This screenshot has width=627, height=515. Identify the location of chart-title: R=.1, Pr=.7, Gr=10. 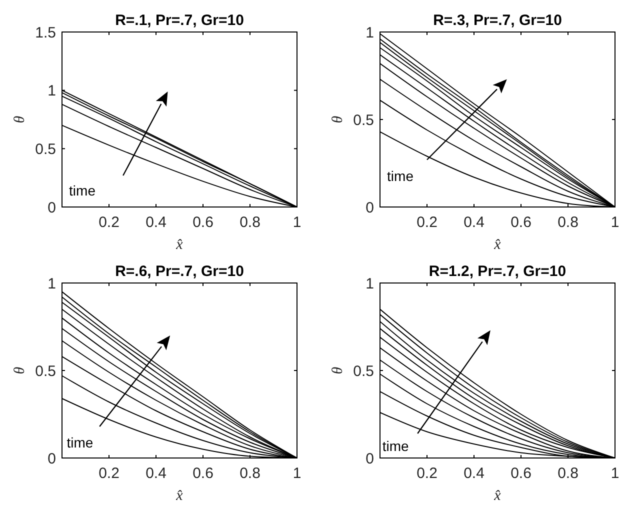
(179, 20).